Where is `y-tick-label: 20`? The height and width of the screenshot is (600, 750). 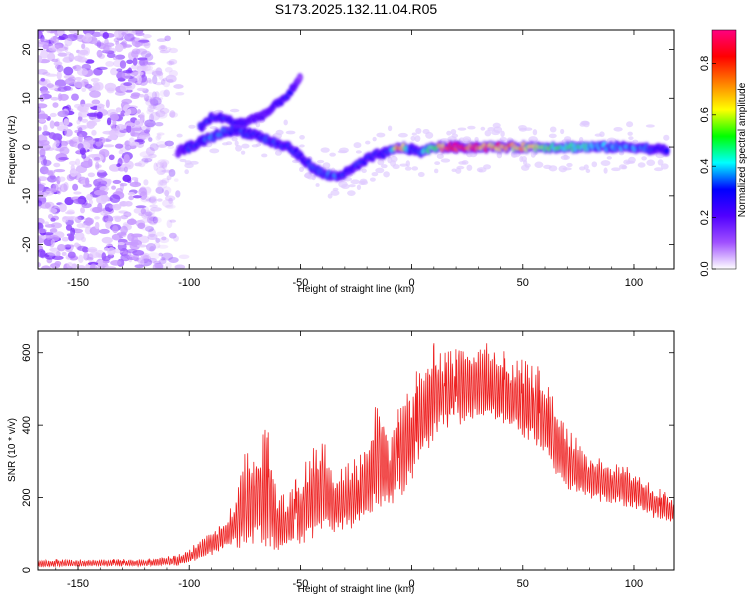
y-tick-label: 20 is located at coordinates (27, 49).